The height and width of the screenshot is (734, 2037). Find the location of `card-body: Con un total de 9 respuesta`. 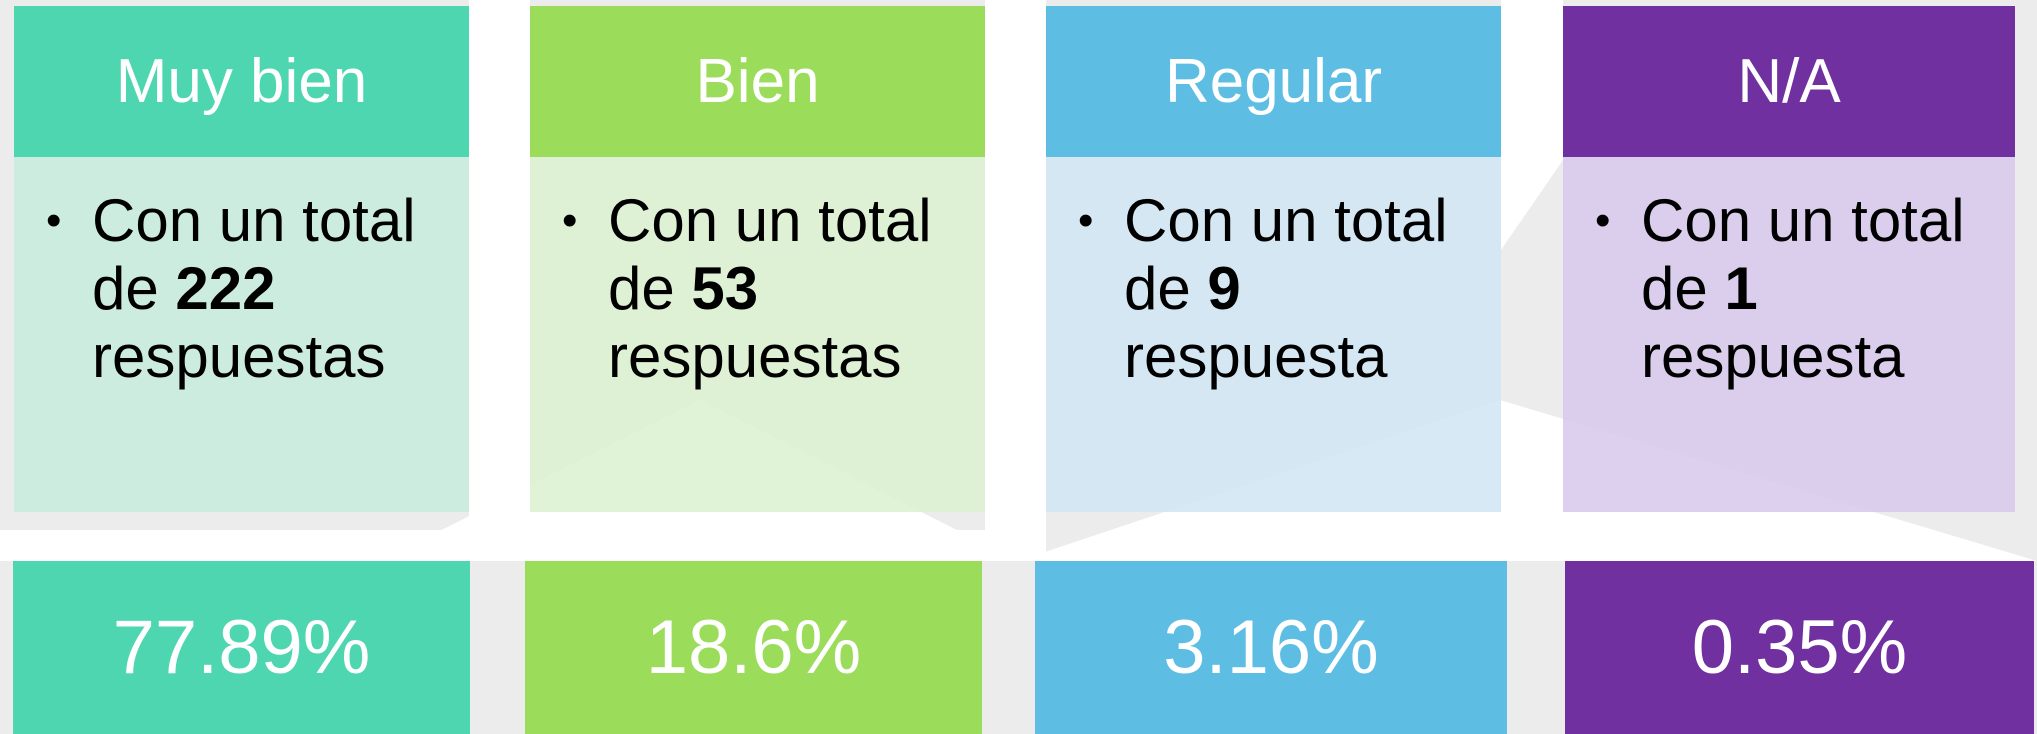

card-body: Con un total de 9 respuesta is located at coordinates (1273, 334).